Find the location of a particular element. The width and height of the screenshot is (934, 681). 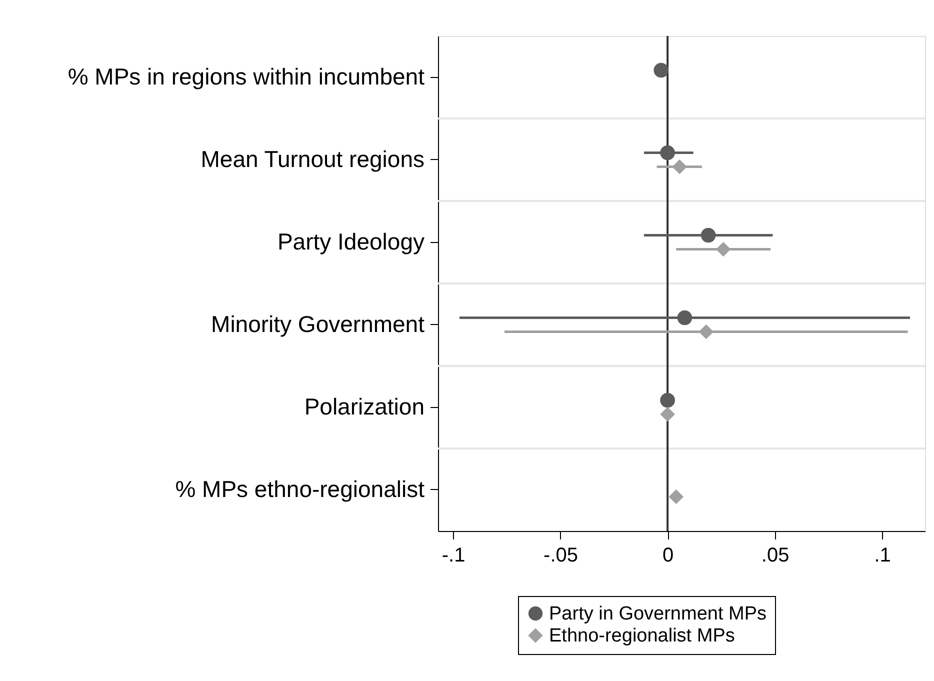

y-tick-label: Mean Turnout regions is located at coordinates (312, 159).